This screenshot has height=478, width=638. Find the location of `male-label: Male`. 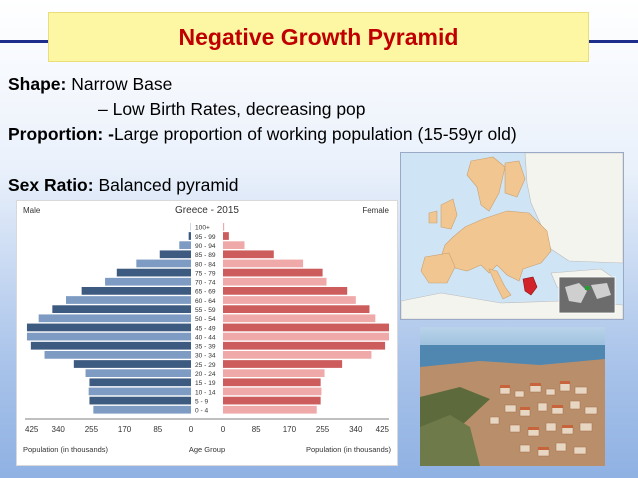

male-label: Male is located at coordinates (32, 210).